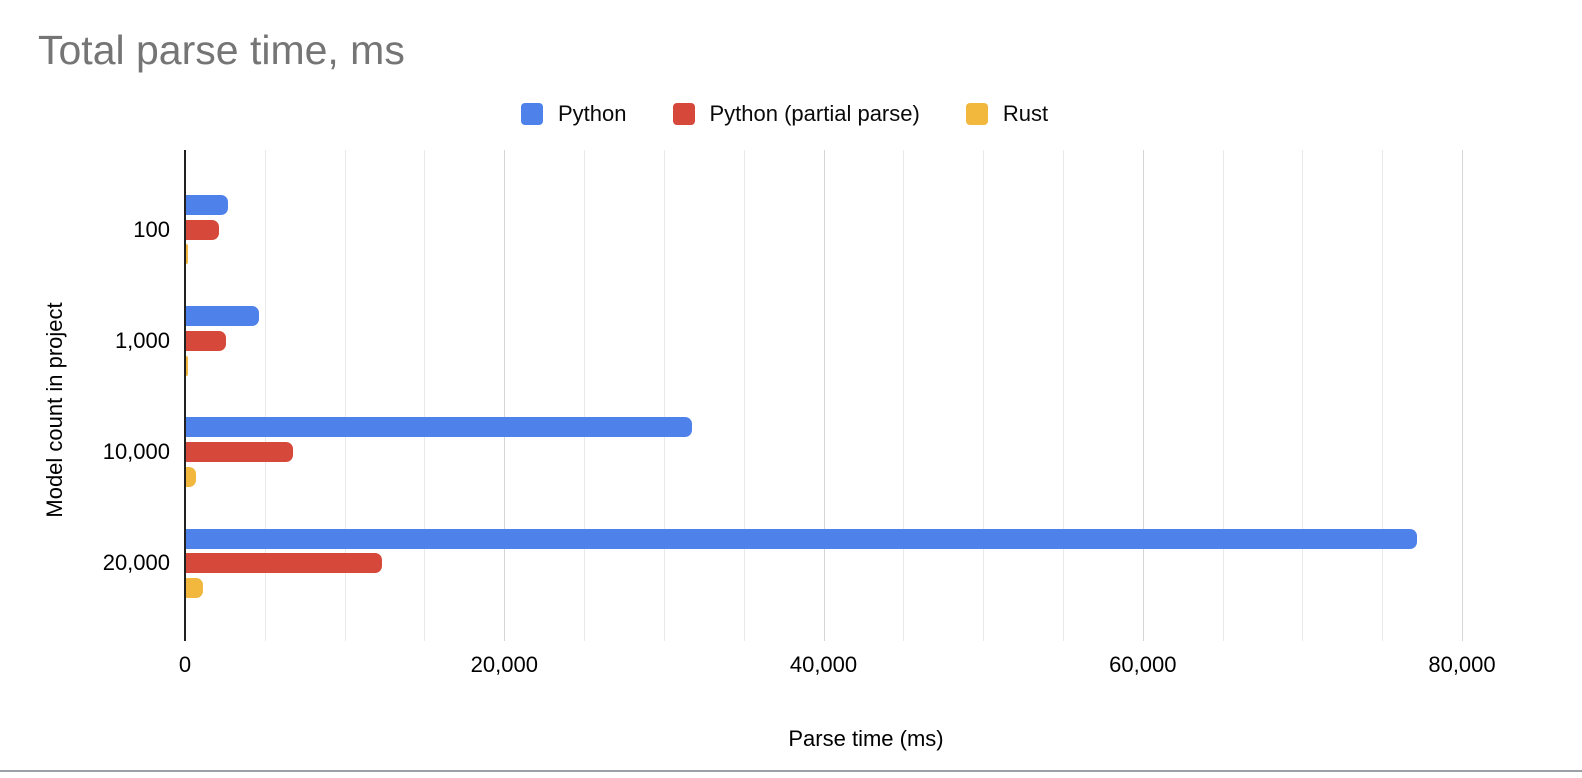 The height and width of the screenshot is (778, 1582). I want to click on legend-item: Python (partial parse), so click(796, 114).